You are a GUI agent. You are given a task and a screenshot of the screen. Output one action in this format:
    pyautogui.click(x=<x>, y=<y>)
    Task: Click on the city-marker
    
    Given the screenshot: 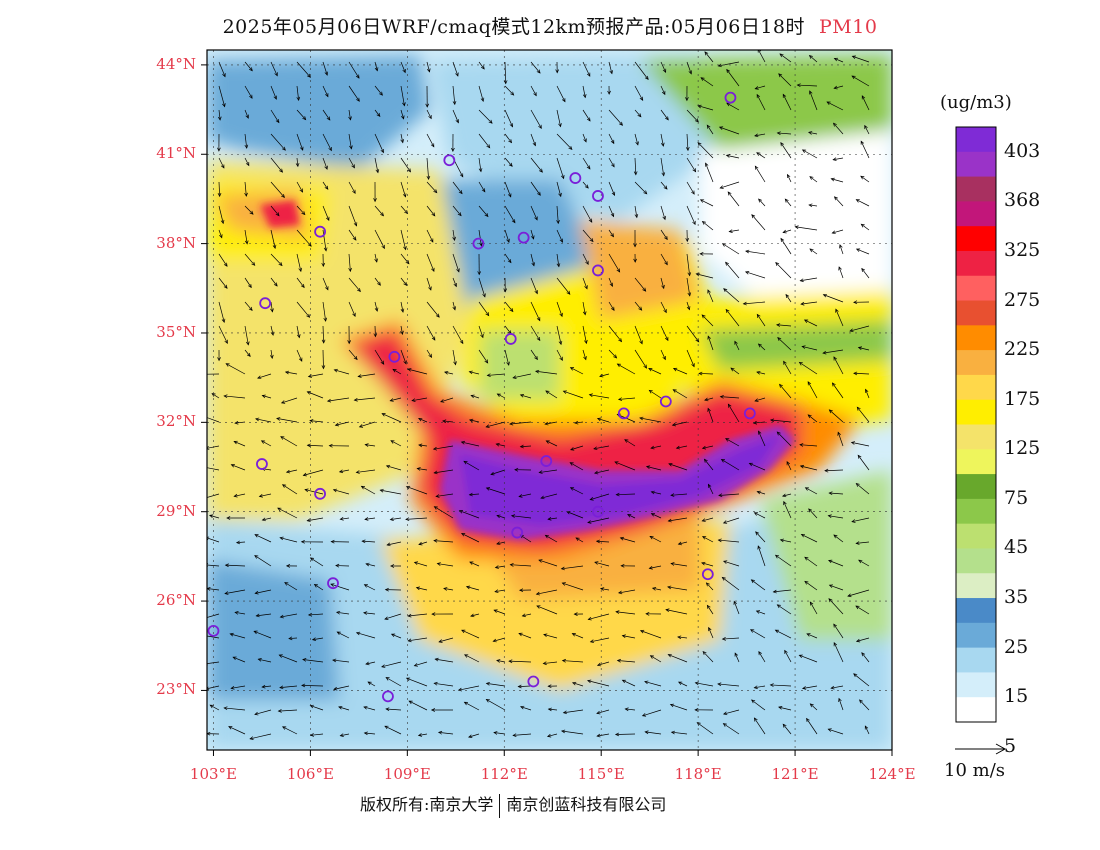 What is the action you would take?
    pyautogui.click(x=623, y=413)
    